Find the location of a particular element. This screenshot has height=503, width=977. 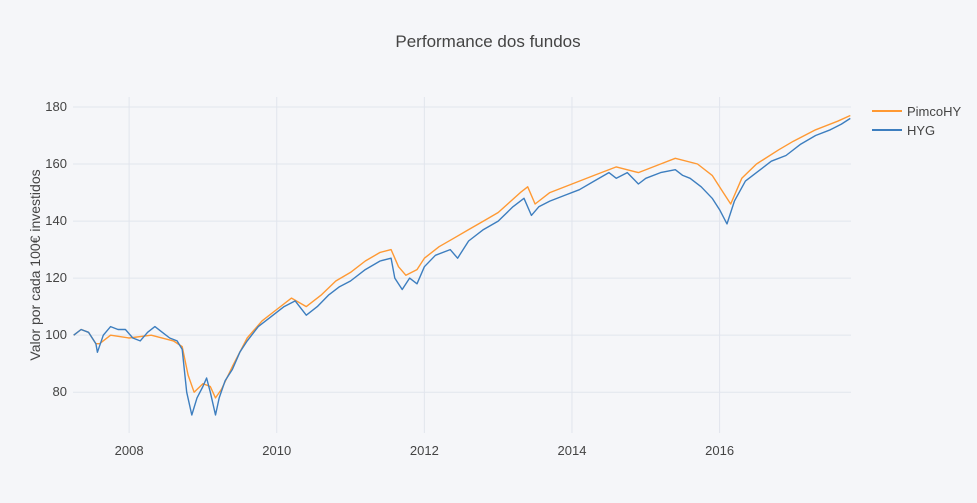

y-tick-label: 100 is located at coordinates (56, 334).